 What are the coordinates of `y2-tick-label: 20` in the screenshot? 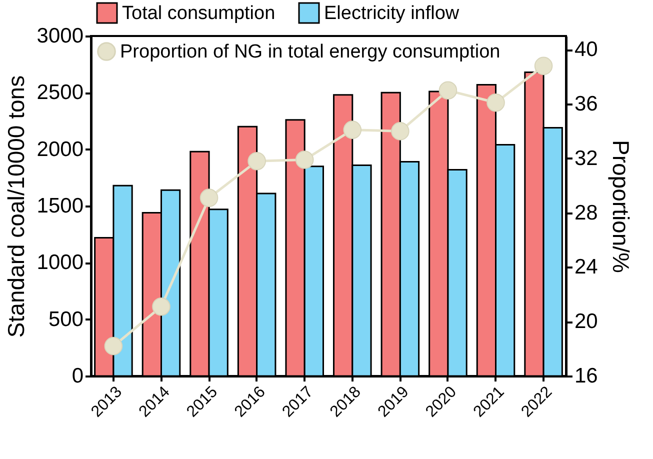 It's located at (586, 322).